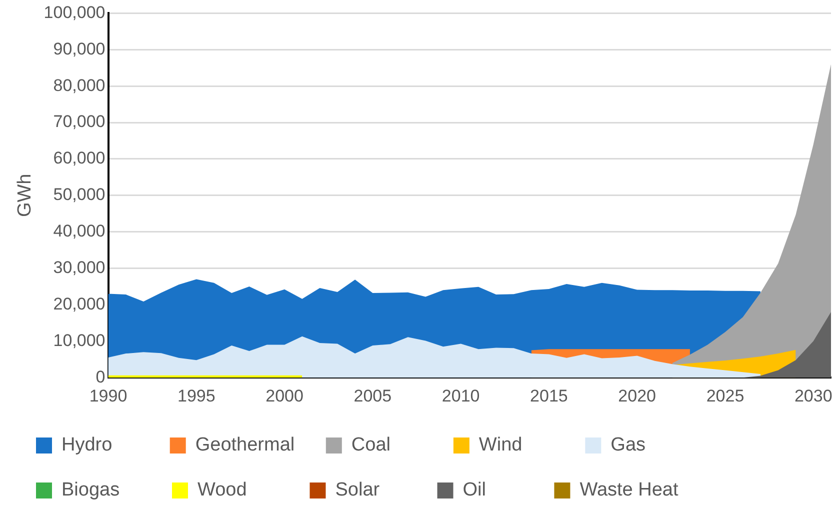 This screenshot has width=839, height=514. I want to click on y-tick-label: 50,000, so click(79, 194).